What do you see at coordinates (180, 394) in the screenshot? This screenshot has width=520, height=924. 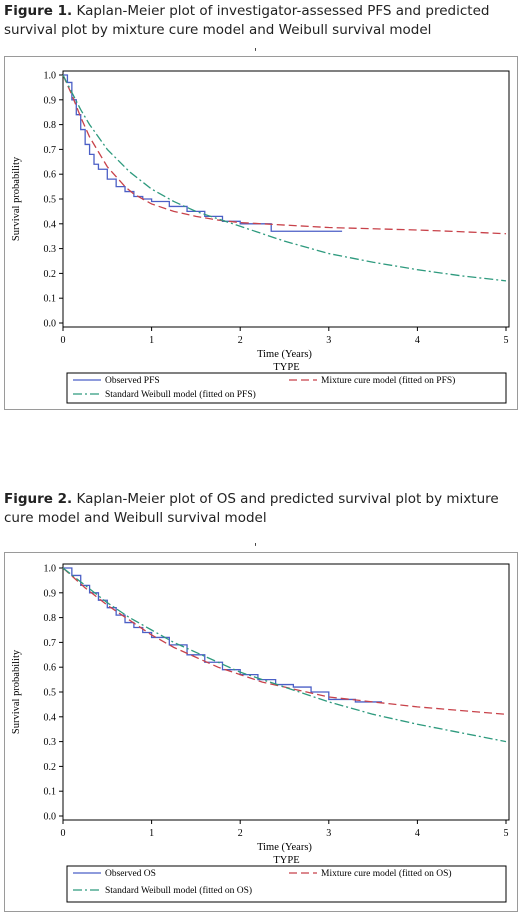 I see `legend-label-3: Standard Weibull model (fitted on PFS)` at bounding box center [180, 394].